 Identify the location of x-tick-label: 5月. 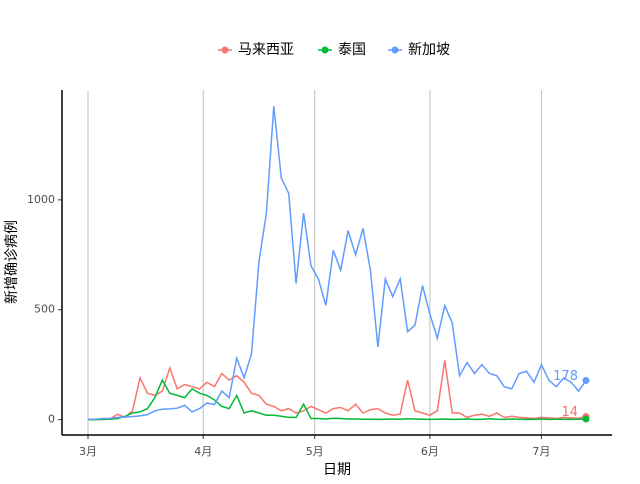
(315, 451).